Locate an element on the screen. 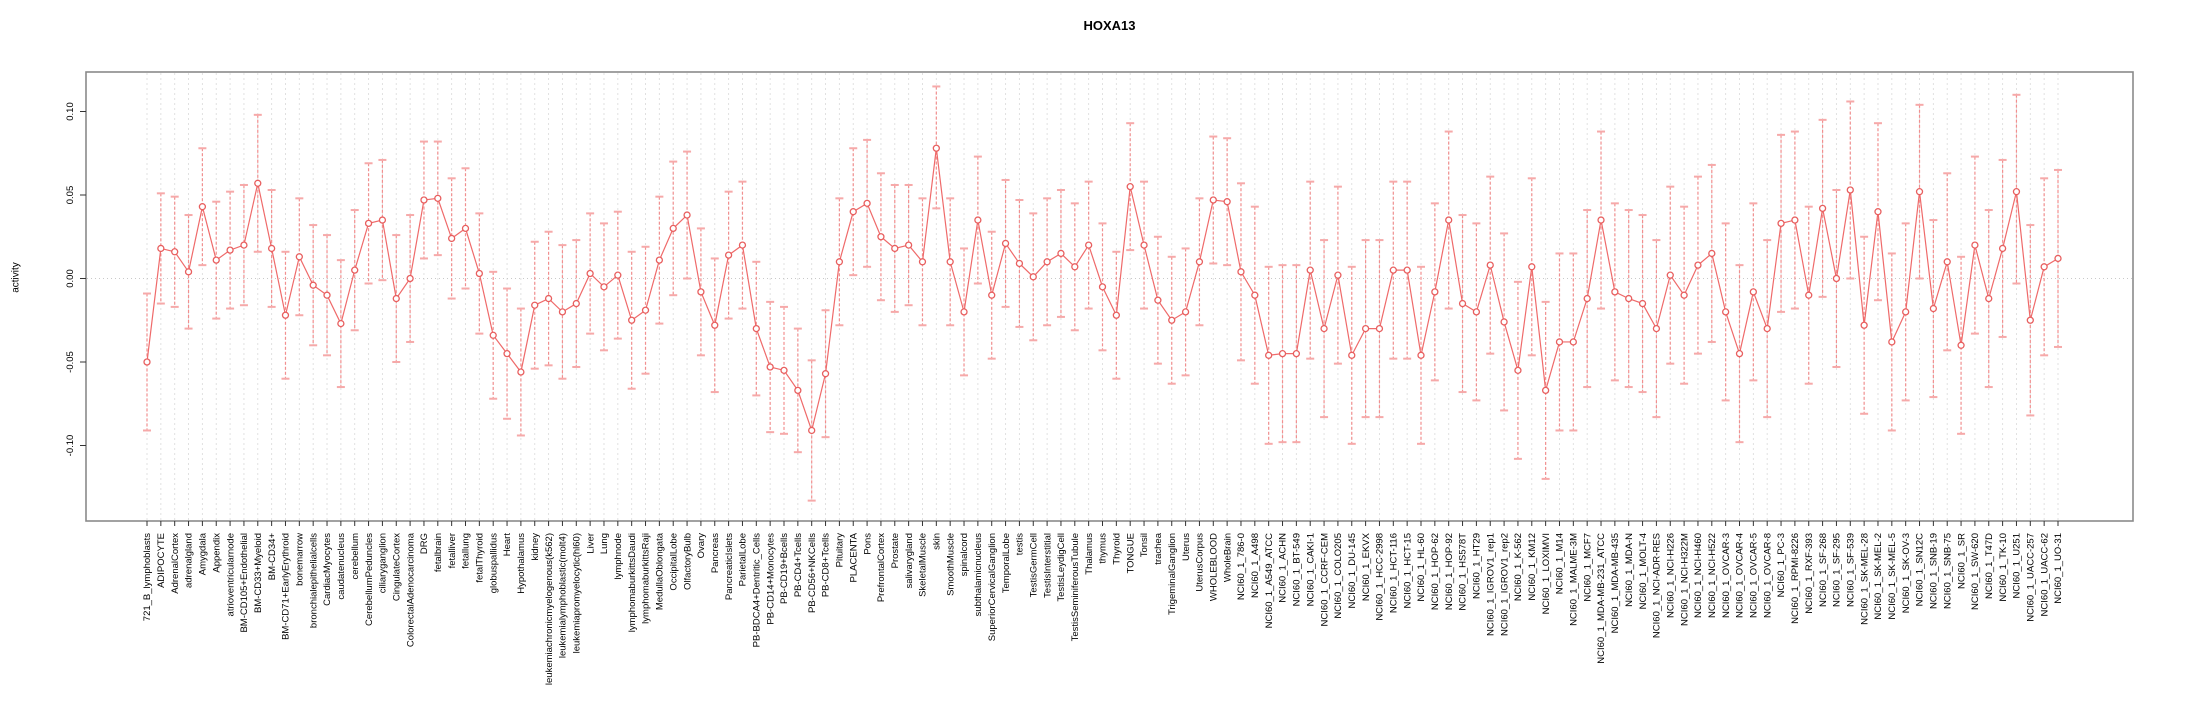 The image size is (2205, 720). x-category-label: lymphomaburkittsRaji is located at coordinates (646, 578).